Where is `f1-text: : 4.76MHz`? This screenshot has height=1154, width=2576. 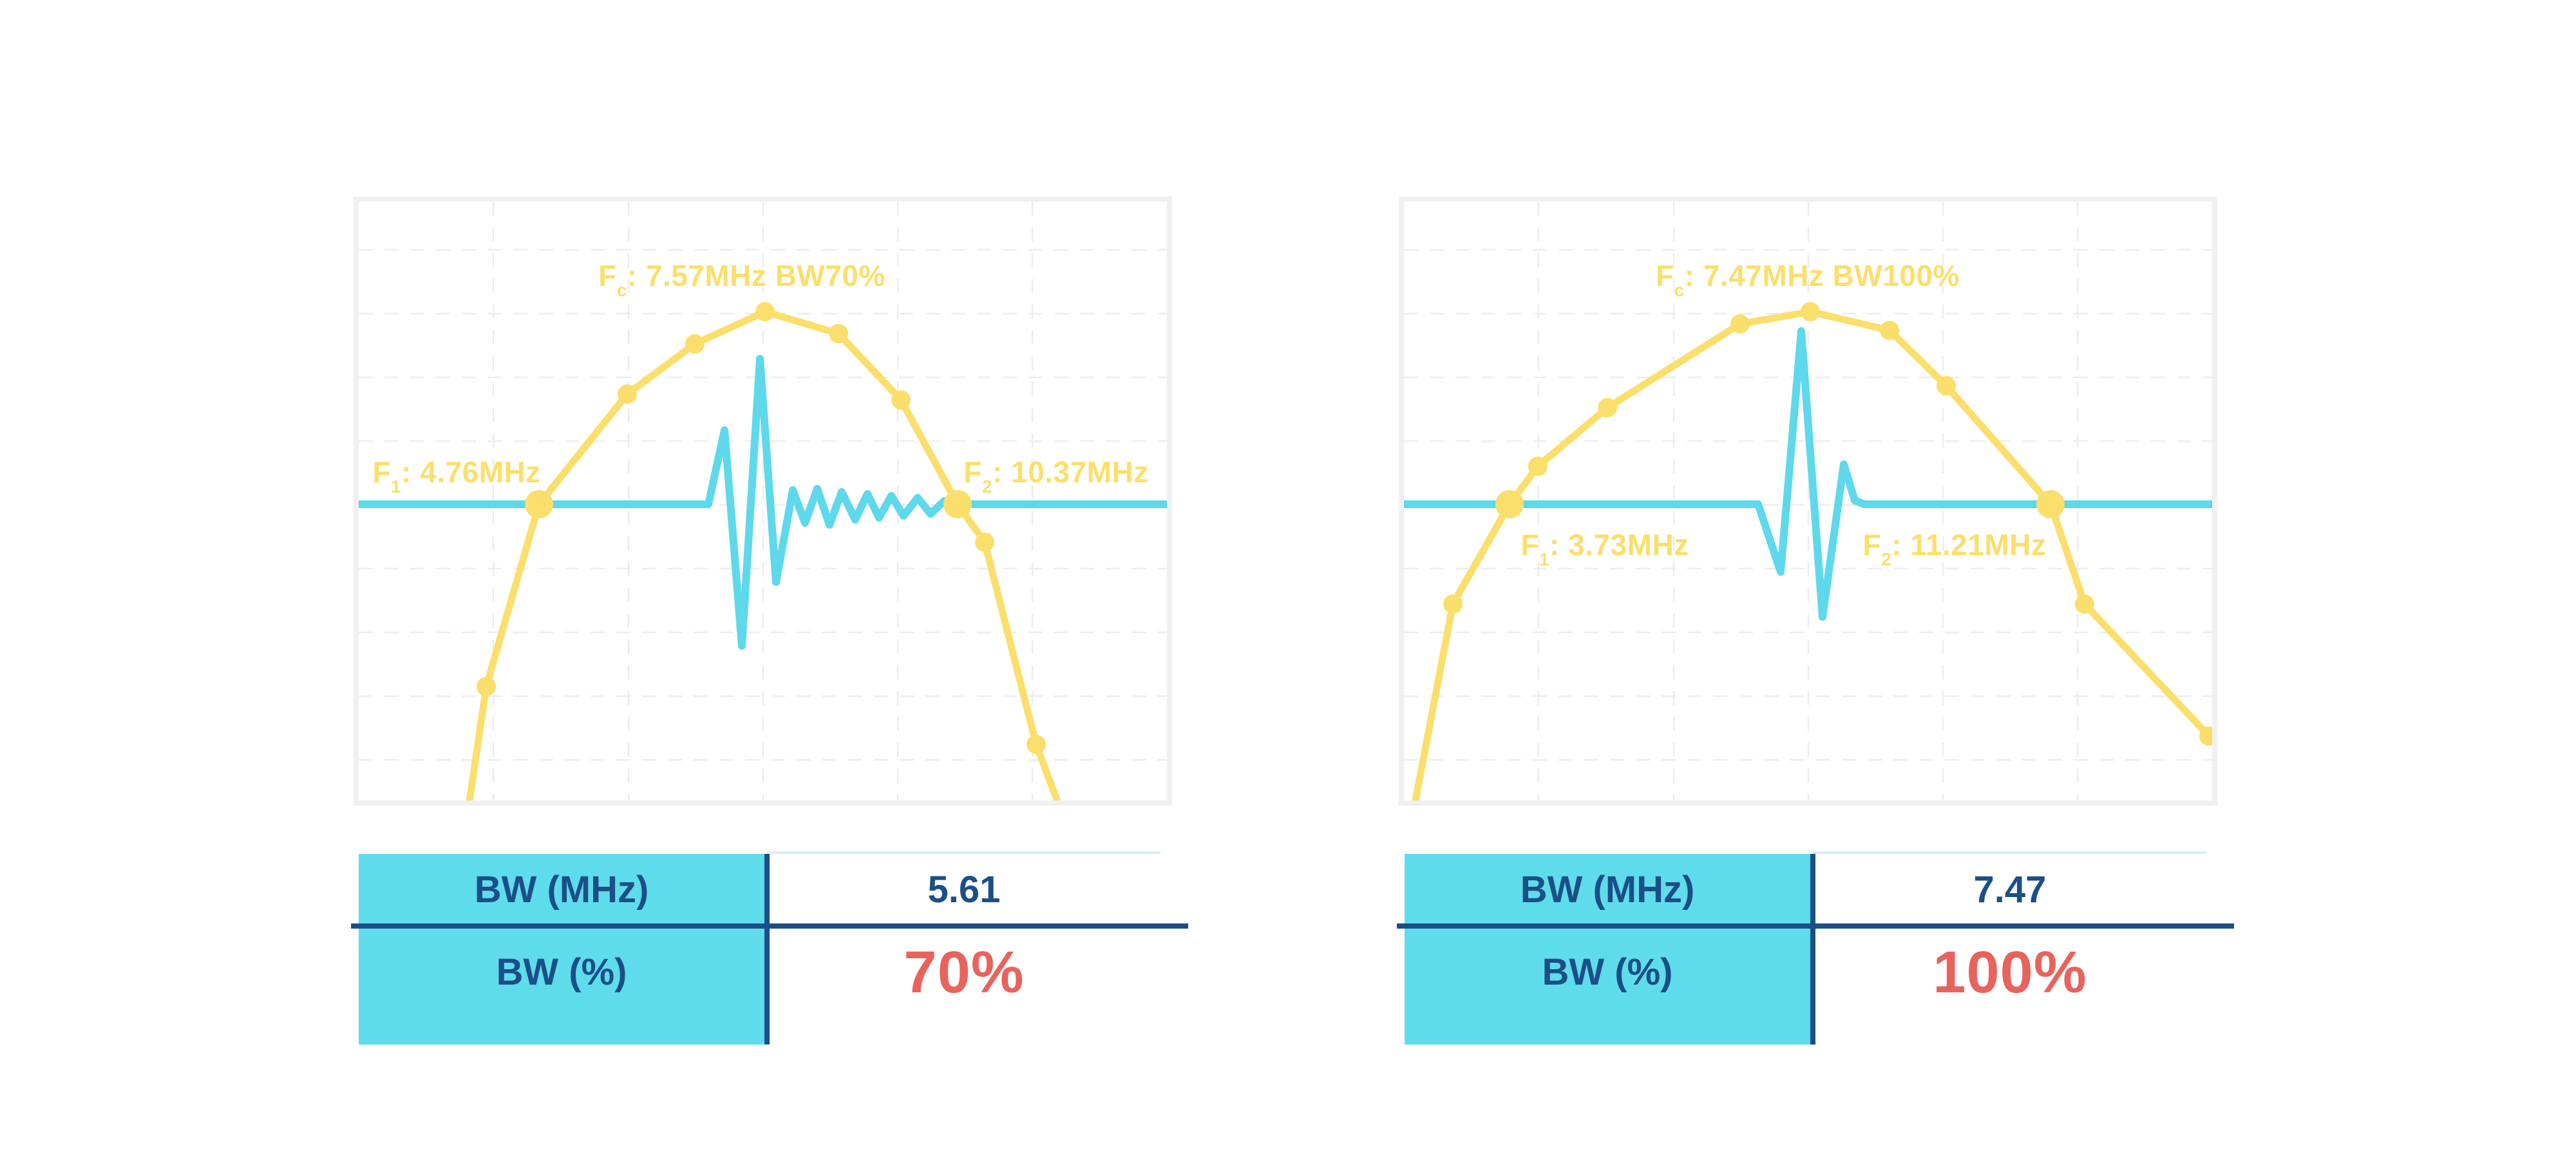
f1-text: : 4.76MHz is located at coordinates (471, 472).